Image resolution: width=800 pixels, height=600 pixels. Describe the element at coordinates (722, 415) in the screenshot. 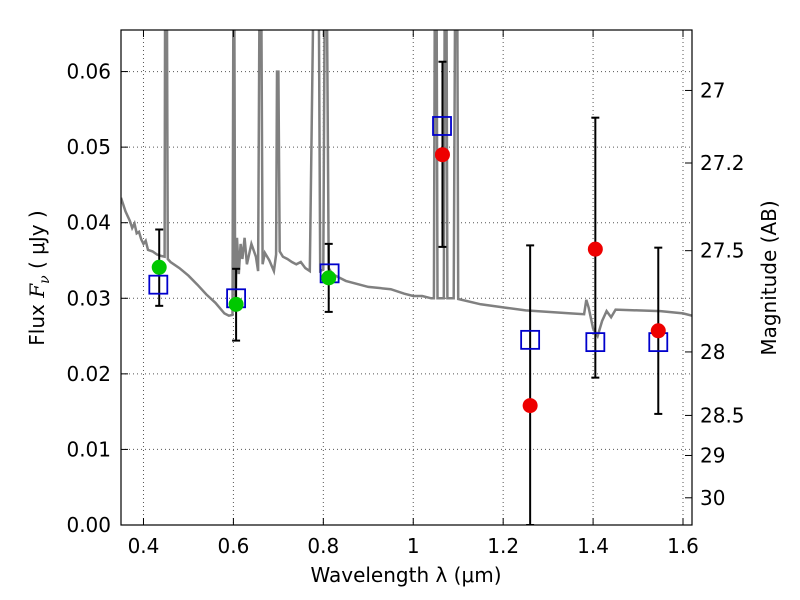

I see `right-tick-label: 28.5` at that location.